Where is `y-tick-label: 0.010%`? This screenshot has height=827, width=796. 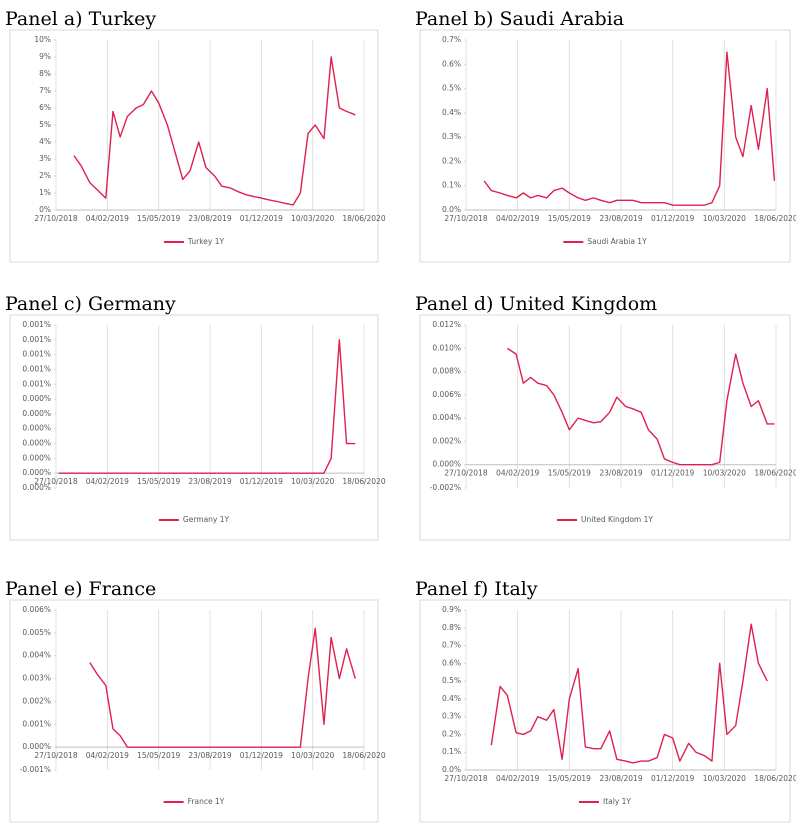 y-tick-label: 0.010% is located at coordinates (446, 347).